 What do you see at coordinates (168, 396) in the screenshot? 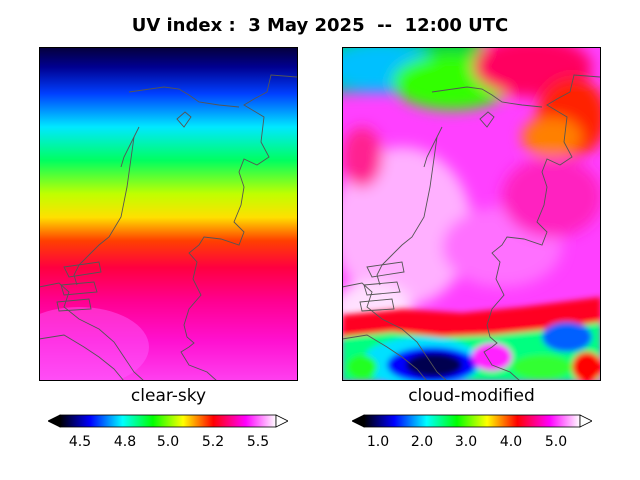
I see `clear-sky-label: clear-sky` at bounding box center [168, 396].